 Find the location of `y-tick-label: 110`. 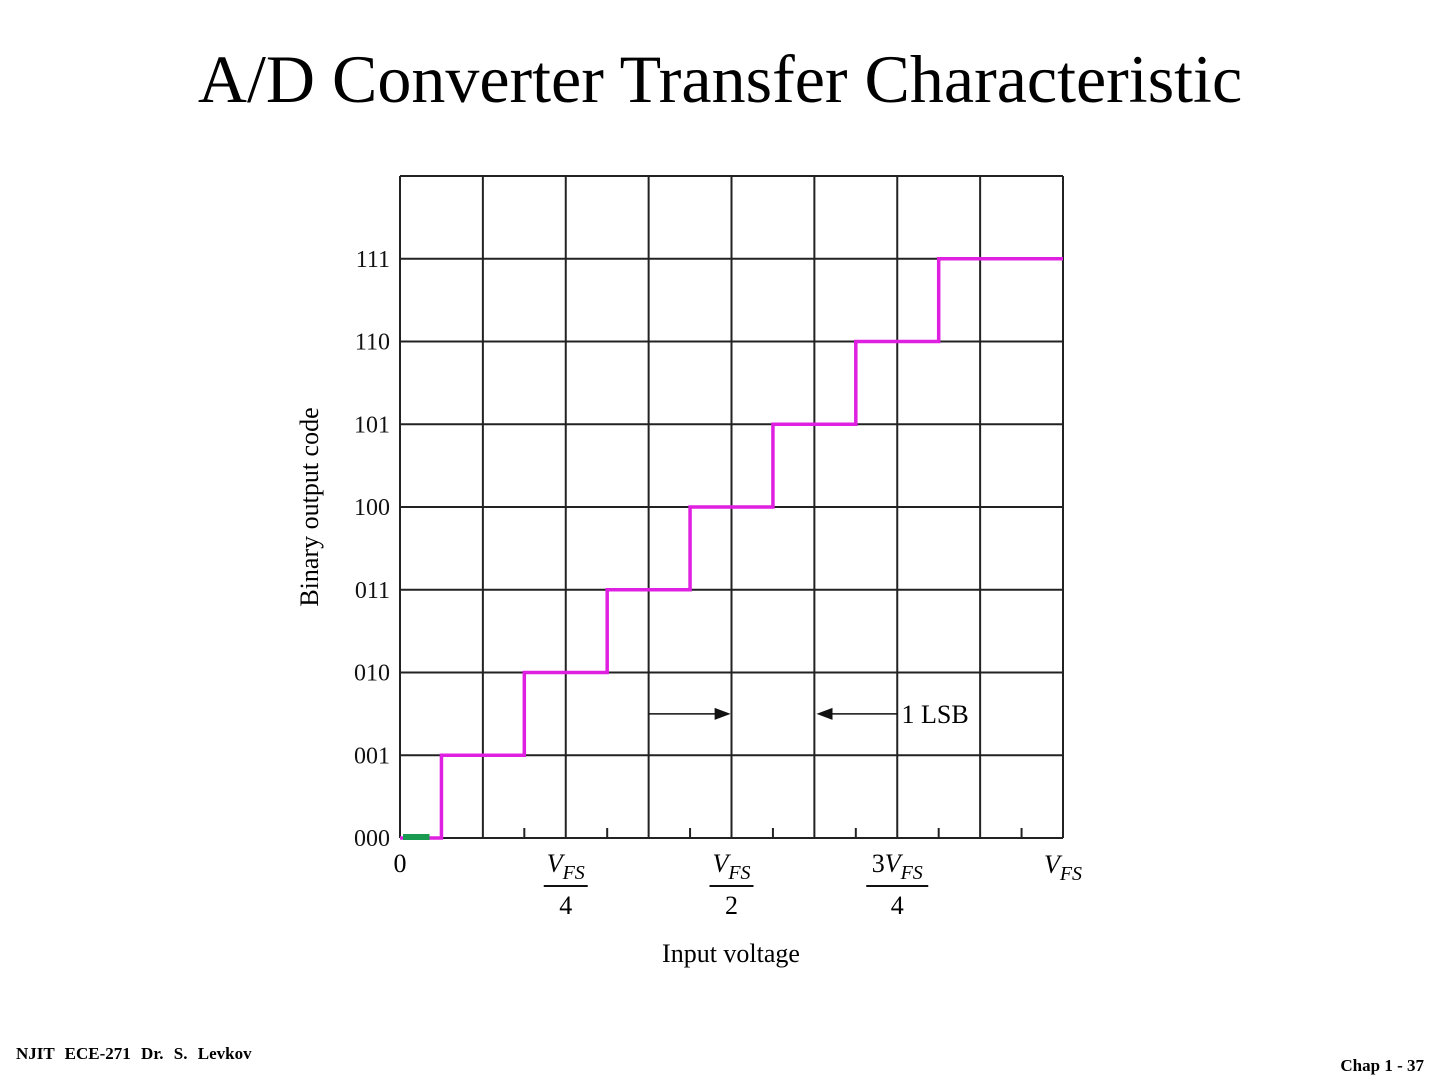

y-tick-label: 110 is located at coordinates (372, 343).